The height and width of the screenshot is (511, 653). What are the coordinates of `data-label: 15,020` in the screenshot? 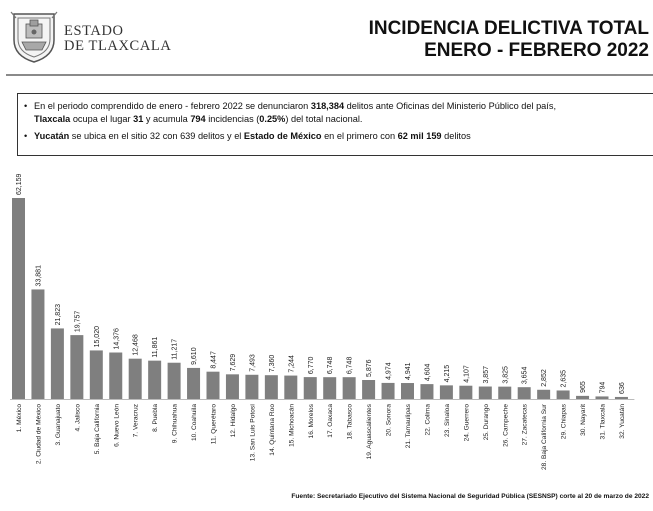 It's located at (97, 337).